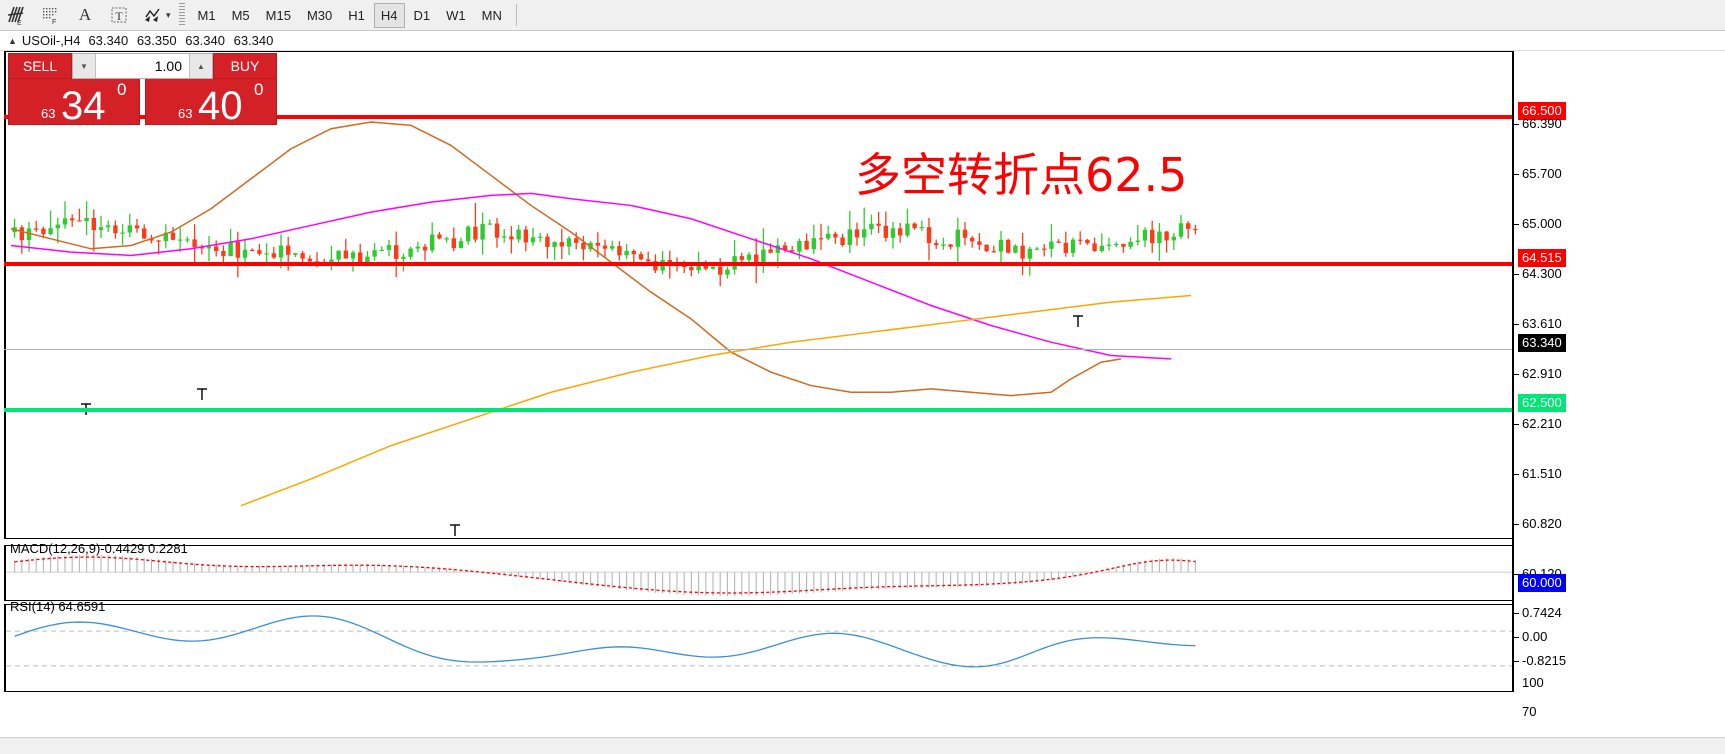  Describe the element at coordinates (85, 14) in the screenshot. I see `text-tool-icon: A` at that location.